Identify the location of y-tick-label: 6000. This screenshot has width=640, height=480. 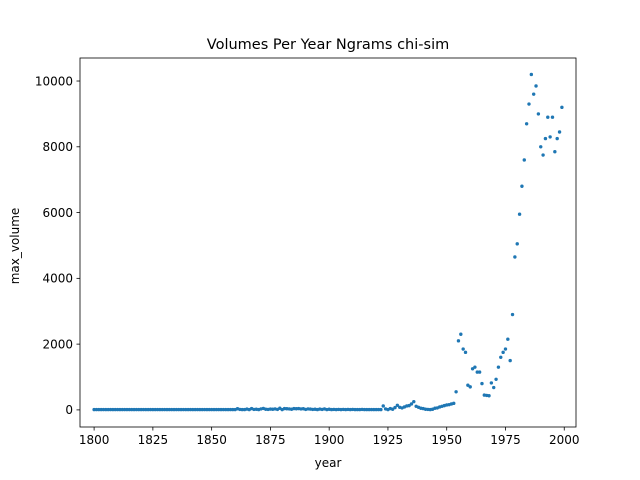
(57, 213).